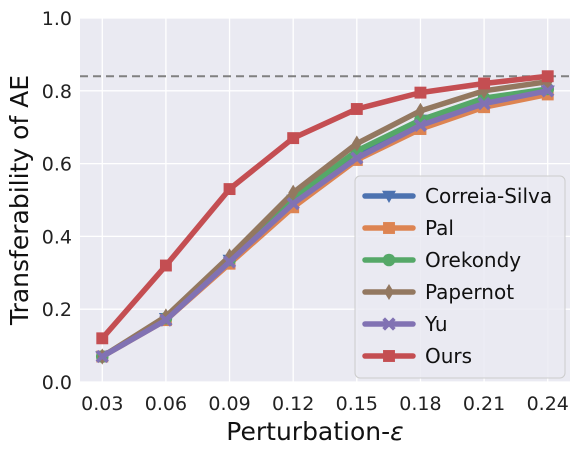 The image size is (581, 453). I want to click on y-tick-label: 1.0, so click(57, 19).